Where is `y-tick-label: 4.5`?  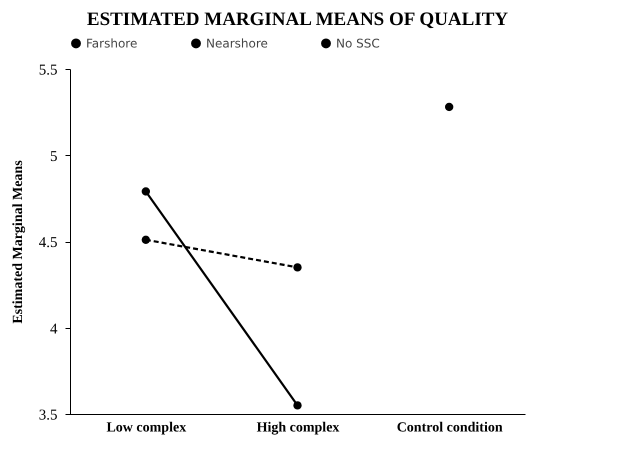
y-tick-label: 4.5 is located at coordinates (48, 243).